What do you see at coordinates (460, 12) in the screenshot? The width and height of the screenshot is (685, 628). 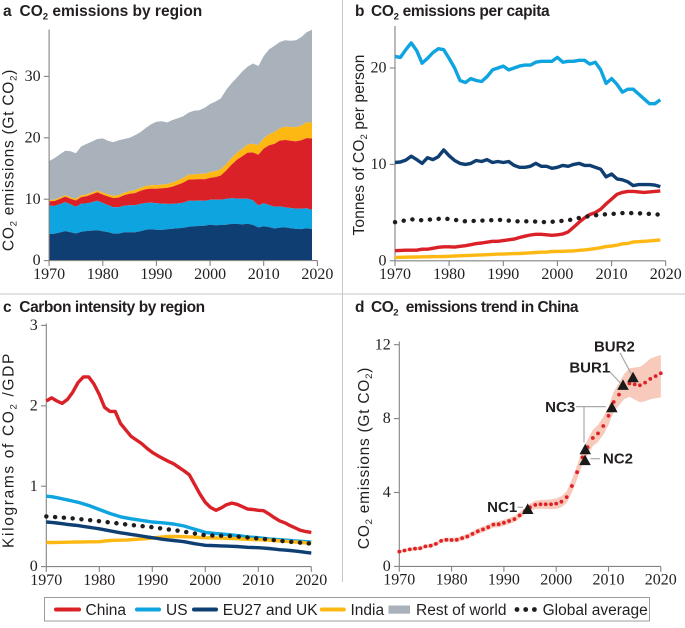 I see `svg-text: CO2 emissions per capita` at bounding box center [460, 12].